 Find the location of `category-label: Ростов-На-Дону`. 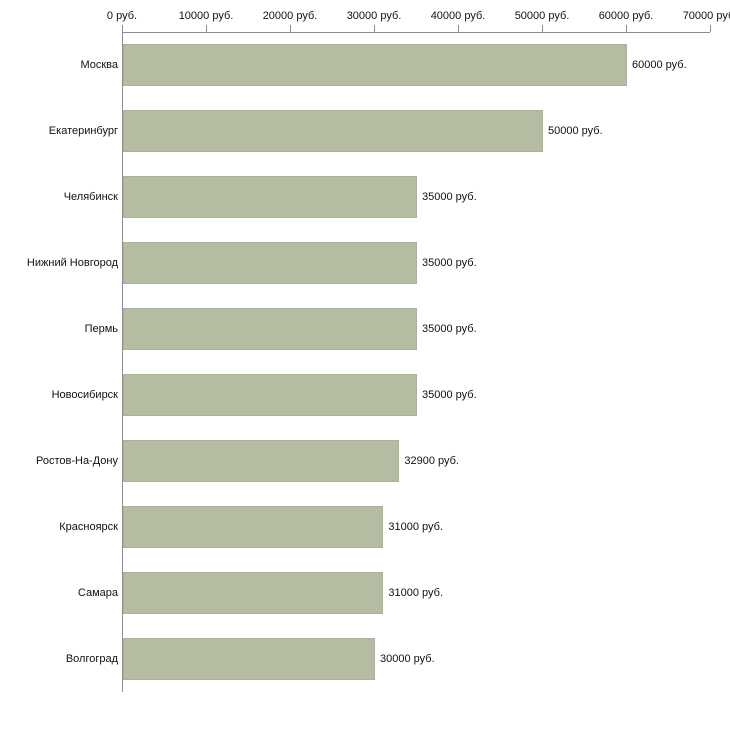

category-label: Ростов-На-Дону is located at coordinates (76, 461).